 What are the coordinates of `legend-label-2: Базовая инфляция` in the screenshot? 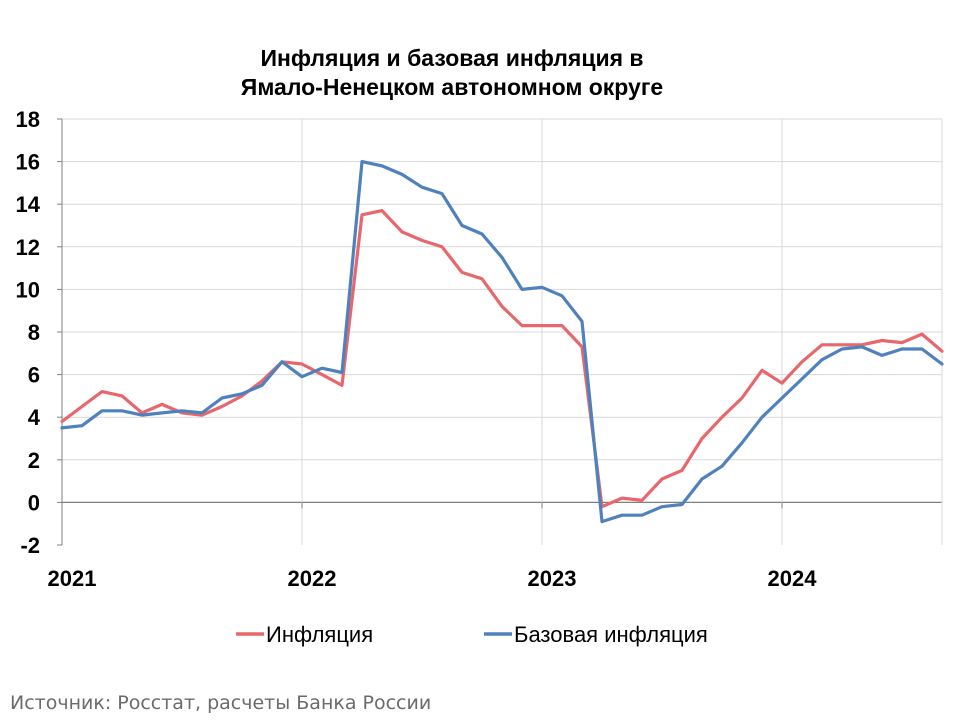 It's located at (611, 634).